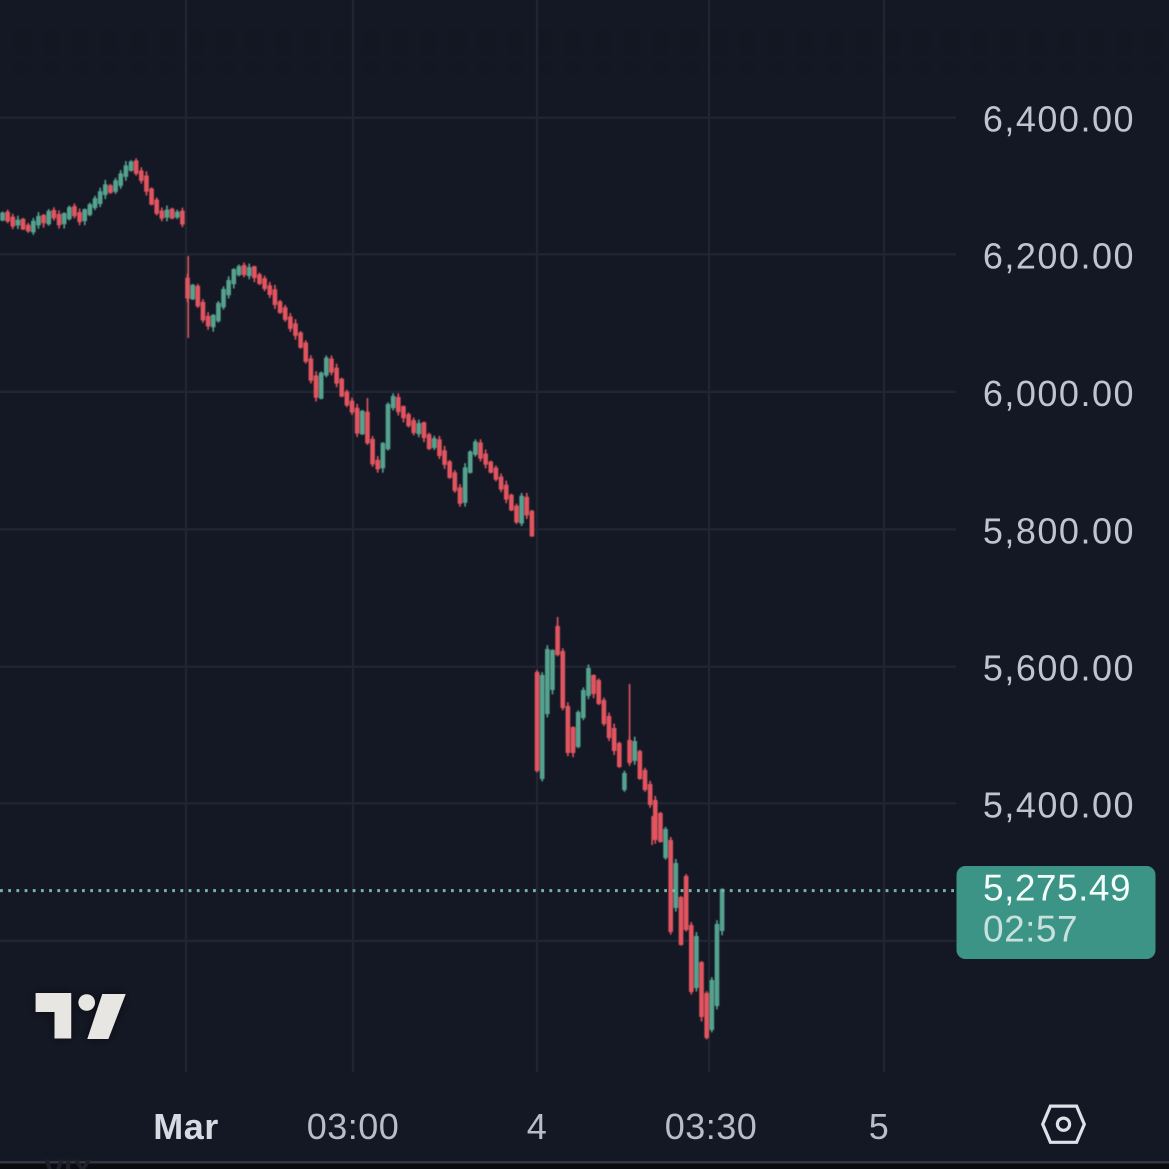 The width and height of the screenshot is (1169, 1169). I want to click on svg-text: 4, so click(537, 1126).